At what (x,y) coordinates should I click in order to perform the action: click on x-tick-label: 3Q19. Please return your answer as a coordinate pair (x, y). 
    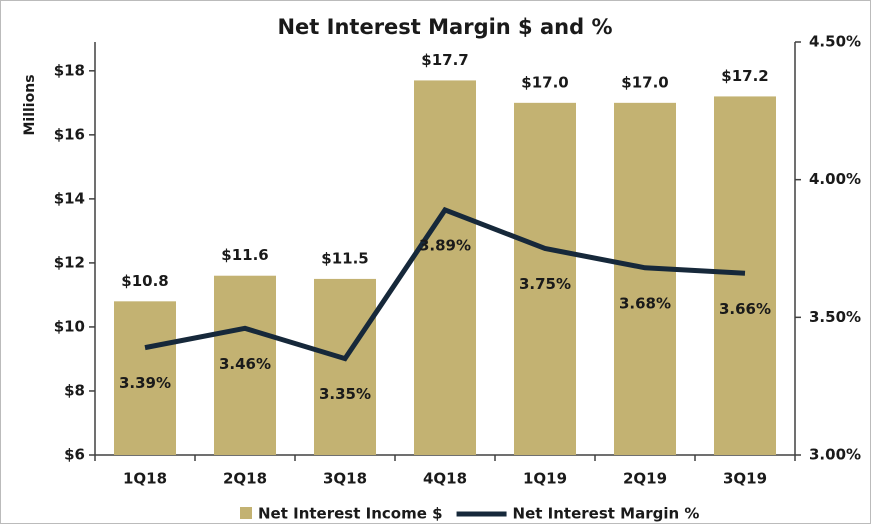
    Looking at the image, I should click on (745, 479).